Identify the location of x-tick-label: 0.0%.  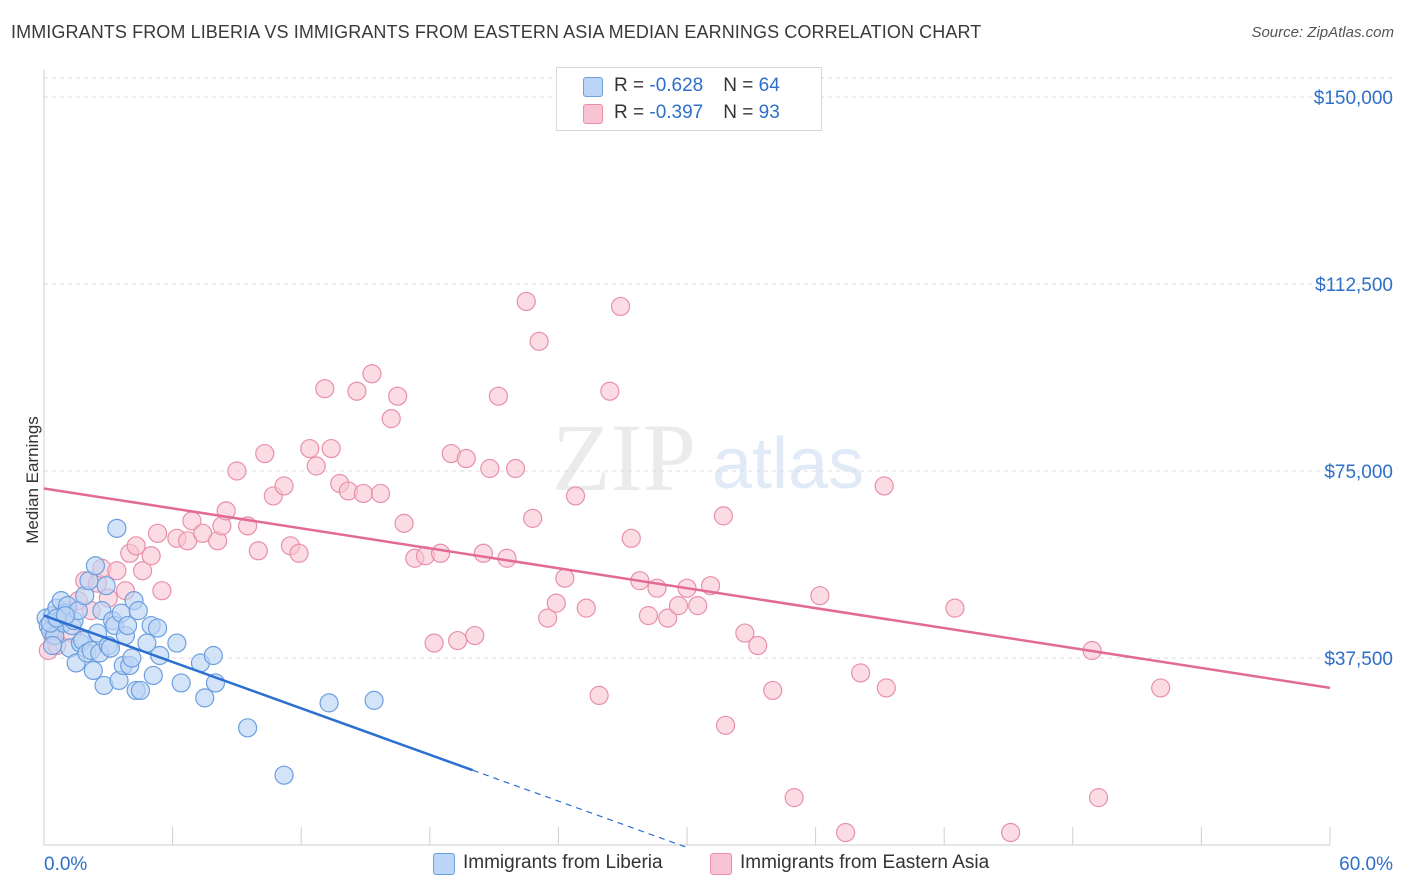
(65, 864).